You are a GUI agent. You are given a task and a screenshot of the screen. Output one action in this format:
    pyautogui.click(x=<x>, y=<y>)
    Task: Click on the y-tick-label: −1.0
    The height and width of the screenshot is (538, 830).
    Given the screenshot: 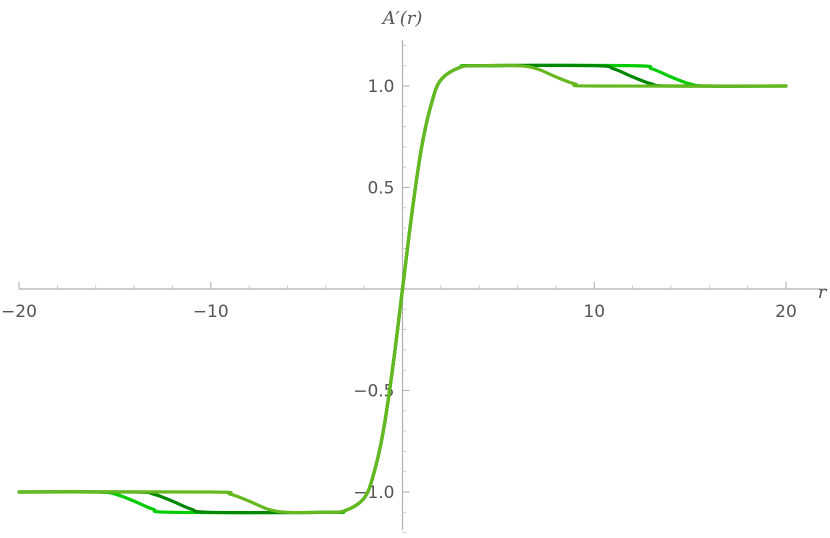 What is the action you would take?
    pyautogui.click(x=373, y=493)
    